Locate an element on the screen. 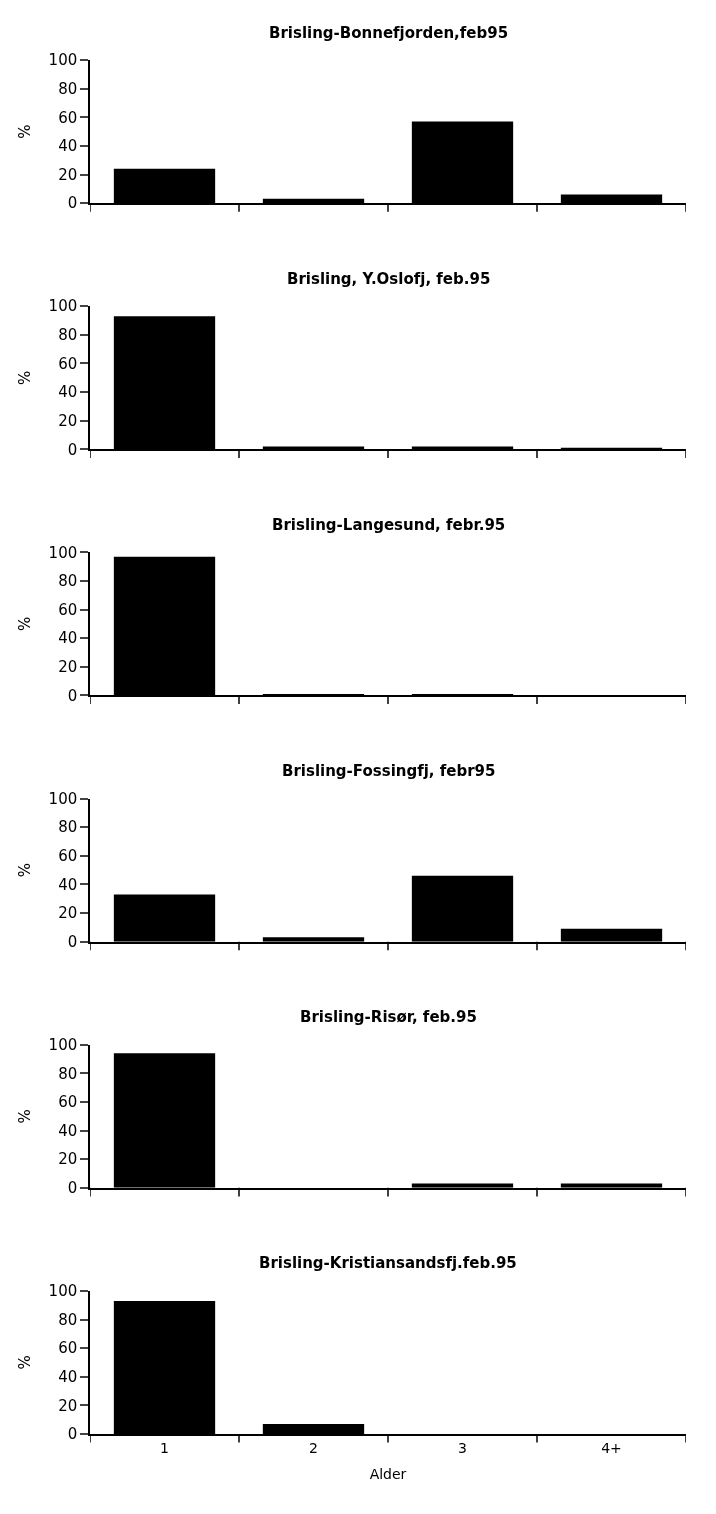 The width and height of the screenshot is (716, 1514). x-axis-title: Alder is located at coordinates (388, 1474).